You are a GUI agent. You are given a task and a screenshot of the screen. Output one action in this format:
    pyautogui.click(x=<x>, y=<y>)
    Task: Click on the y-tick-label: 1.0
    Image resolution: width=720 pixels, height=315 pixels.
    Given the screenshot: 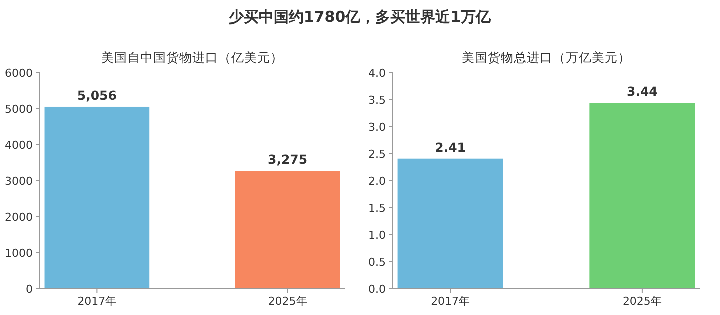 What is the action you would take?
    pyautogui.click(x=377, y=235)
    